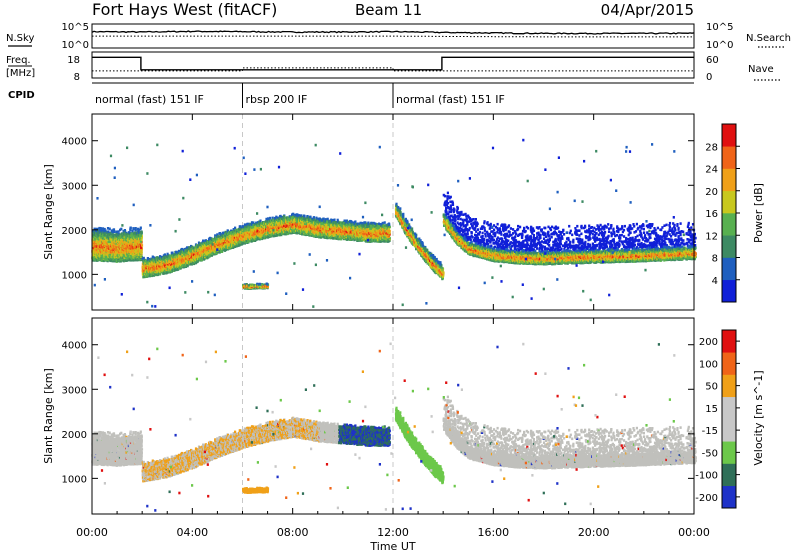 This screenshot has width=800, height=554. I want to click on freq-frame, so click(393, 65).